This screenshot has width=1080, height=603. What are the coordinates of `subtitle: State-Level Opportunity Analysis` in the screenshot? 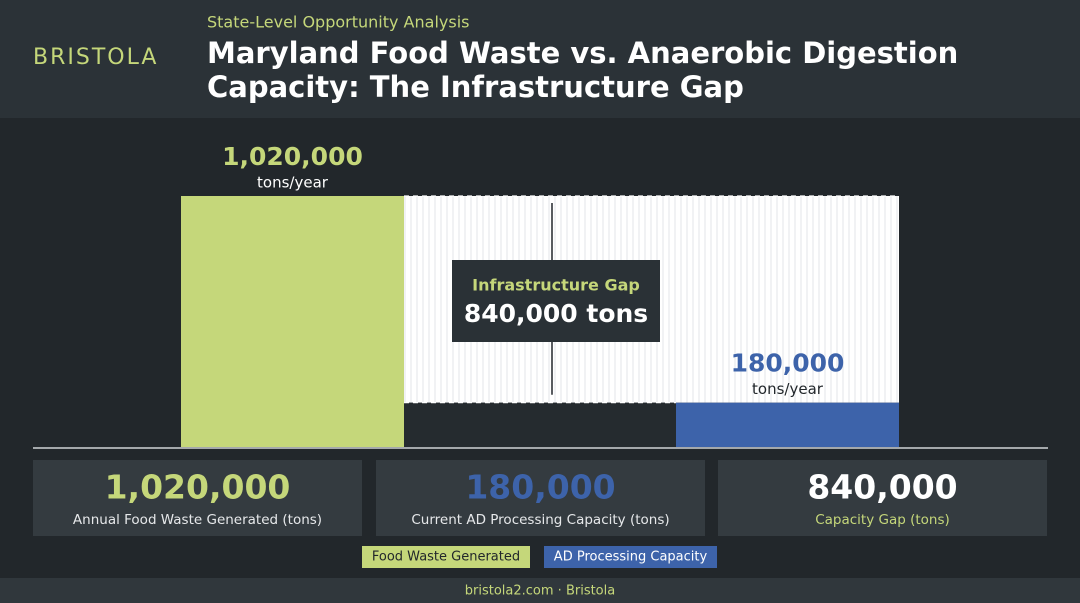 It's located at (338, 22).